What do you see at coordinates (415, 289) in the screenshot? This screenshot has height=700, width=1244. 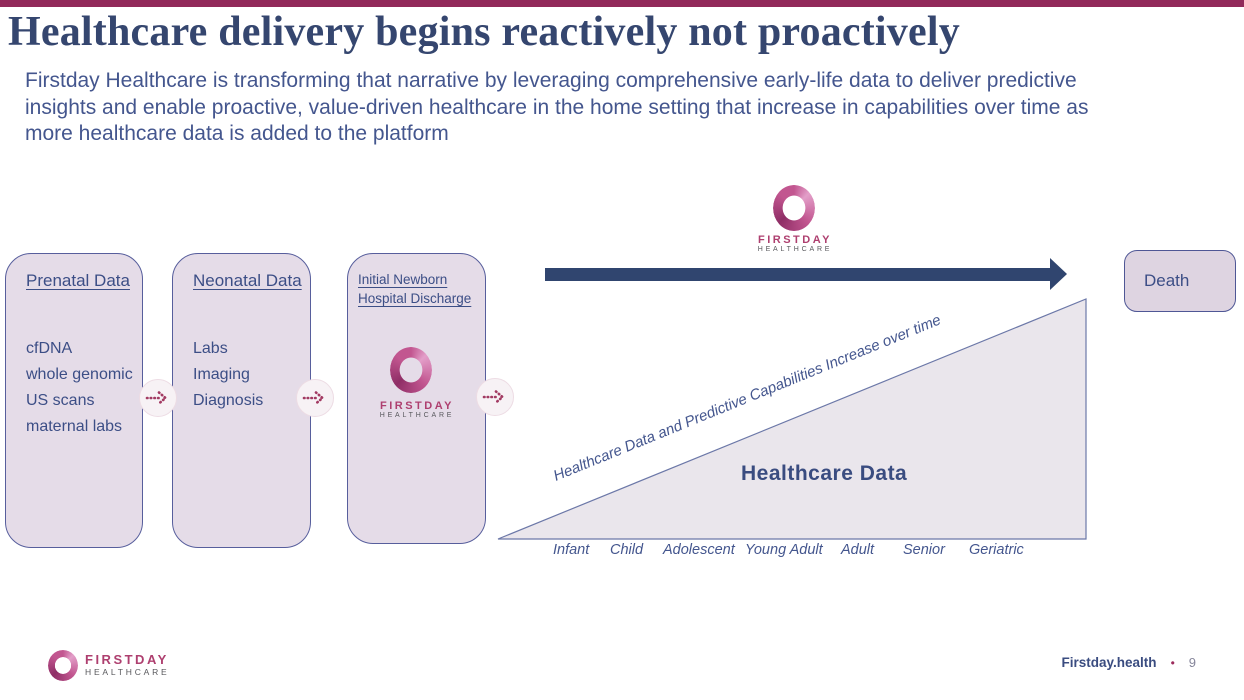 I see `stage-title: Initial Newborn Hospital Discharge` at bounding box center [415, 289].